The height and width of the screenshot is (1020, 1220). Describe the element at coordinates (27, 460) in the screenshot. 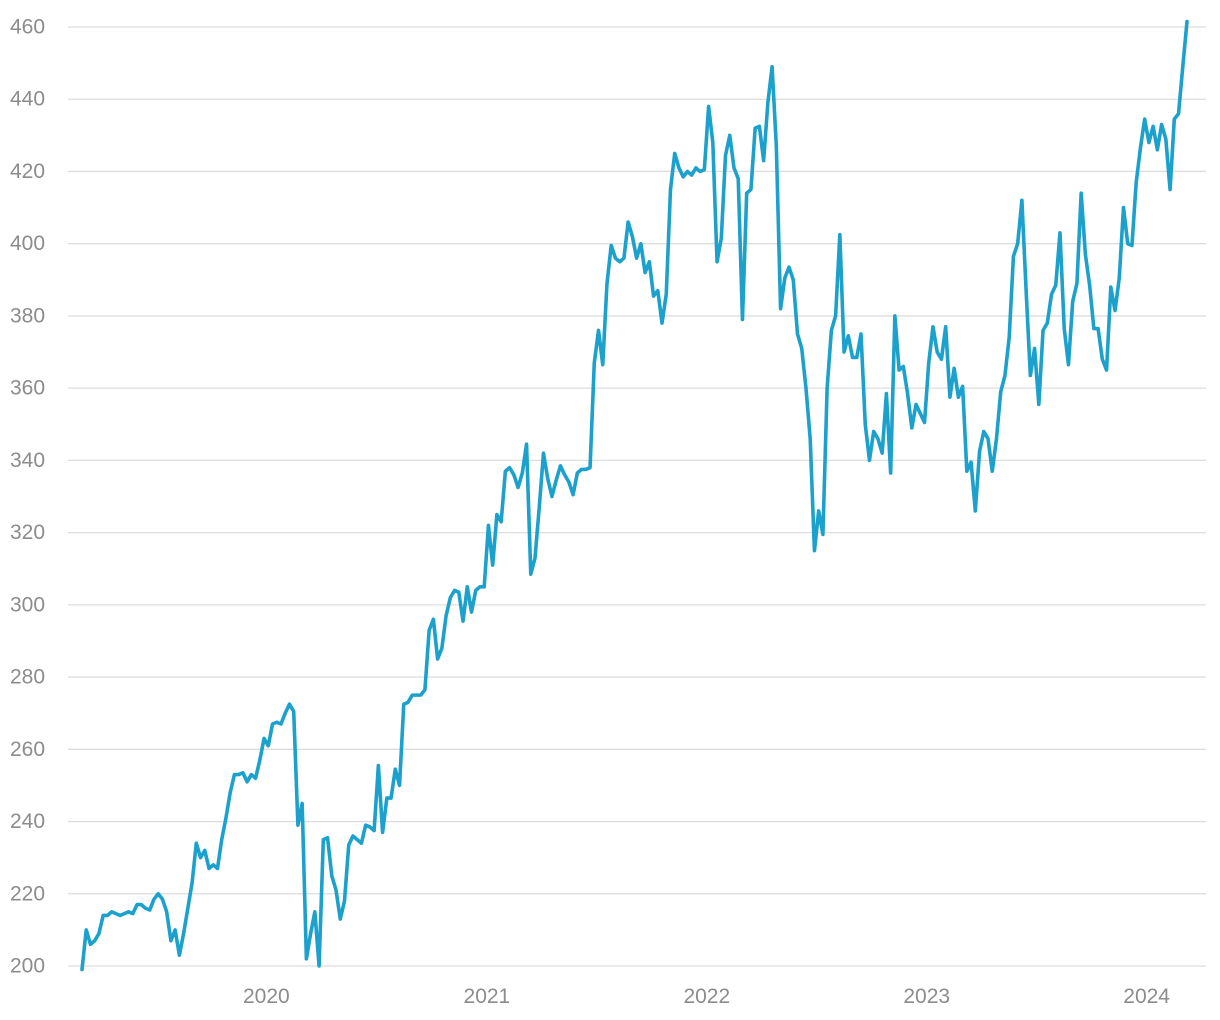

I see `y-tick-label: 340` at that location.